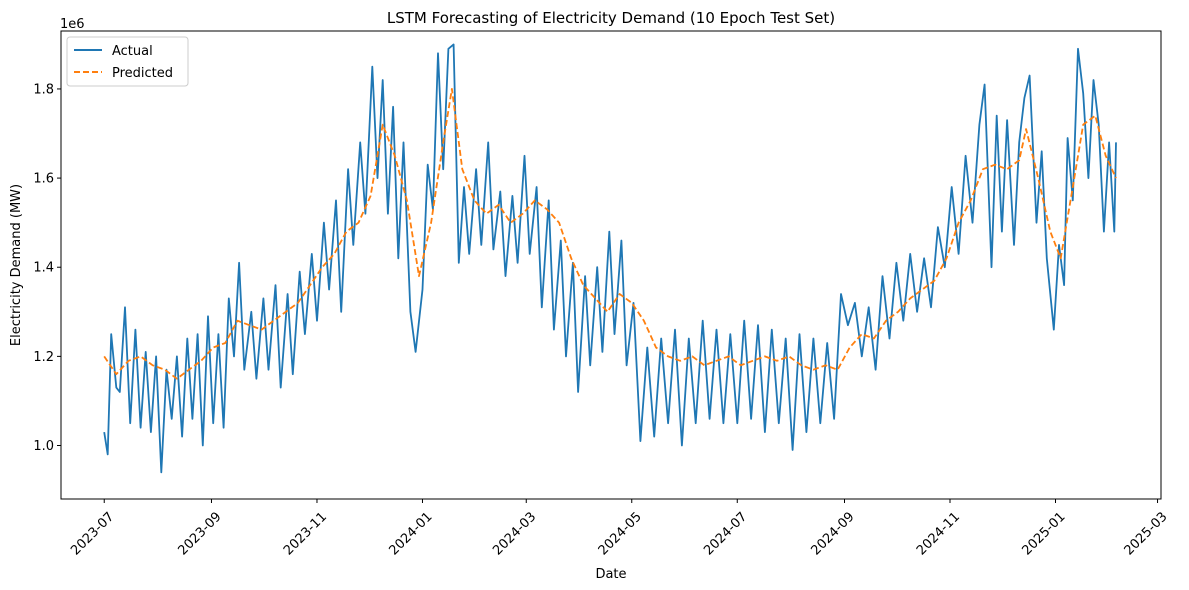 Image resolution: width=1189 pixels, height=590 pixels. What do you see at coordinates (132, 51) in the screenshot?
I see `legend-label-actual: Actual` at bounding box center [132, 51].